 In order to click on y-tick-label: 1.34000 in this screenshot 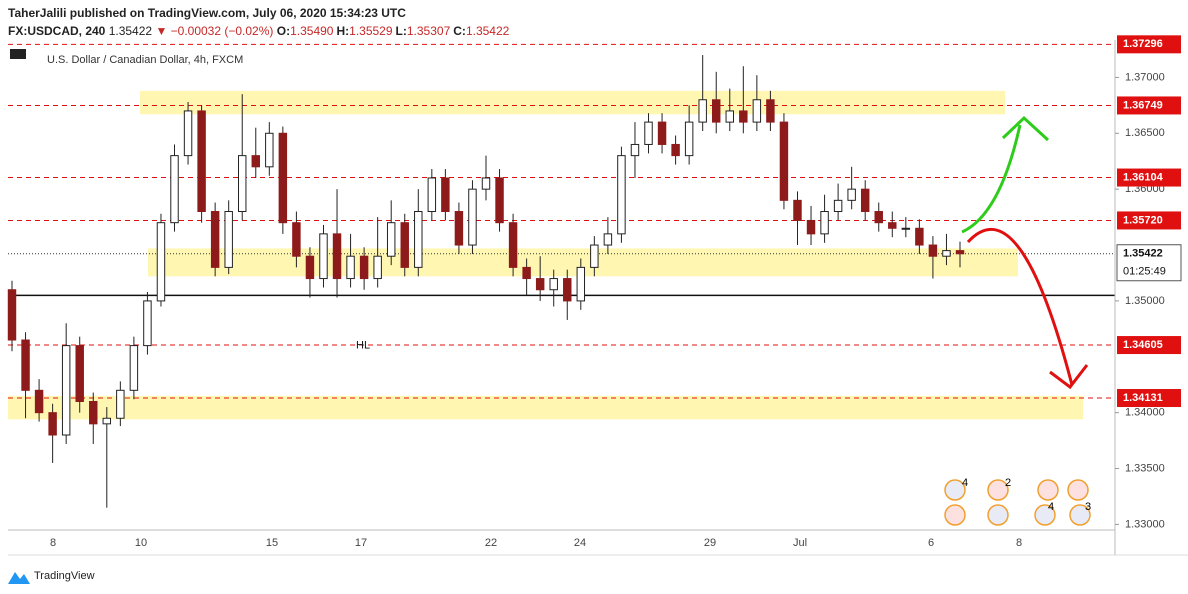, I will do `click(1145, 413)`.